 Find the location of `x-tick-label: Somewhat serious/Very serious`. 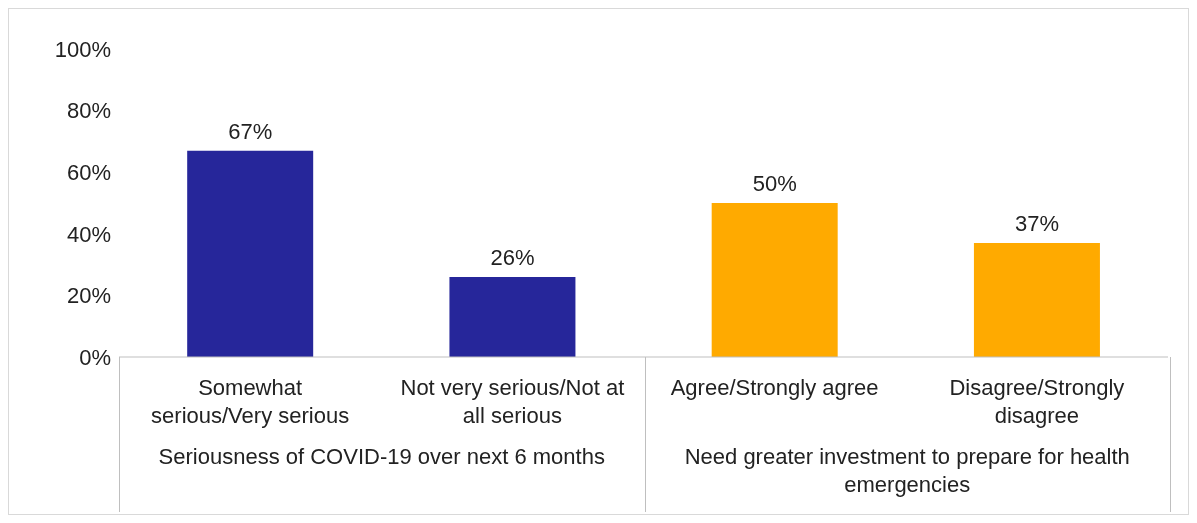

x-tick-label: Somewhat serious/Very serious is located at coordinates (250, 401).